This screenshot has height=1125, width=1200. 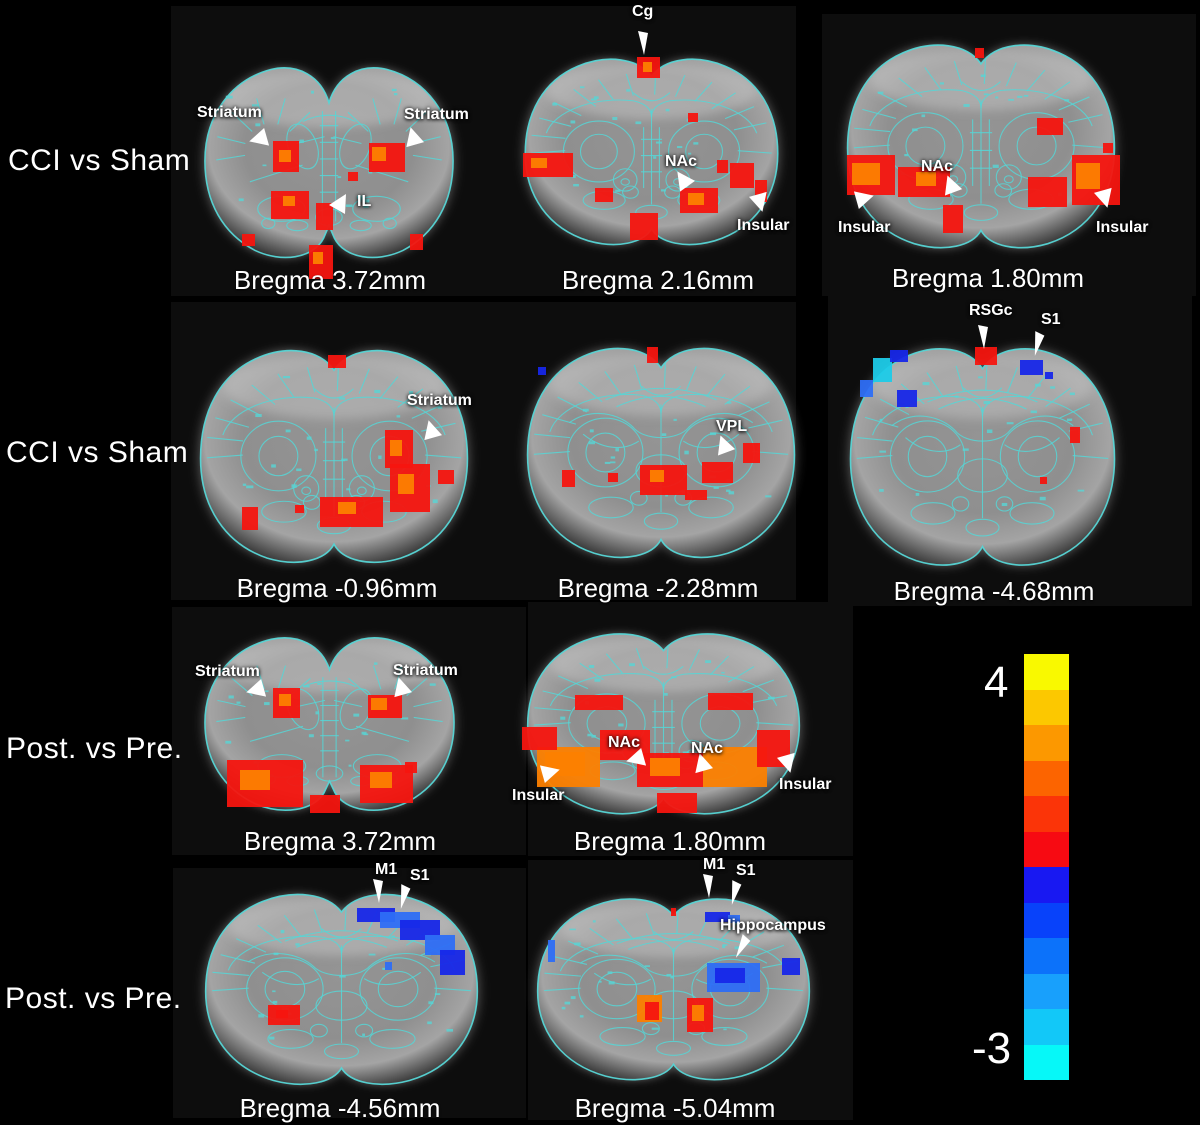 I want to click on slice-caption-r2-s1: Bregma -0.96mm, so click(x=337, y=588).